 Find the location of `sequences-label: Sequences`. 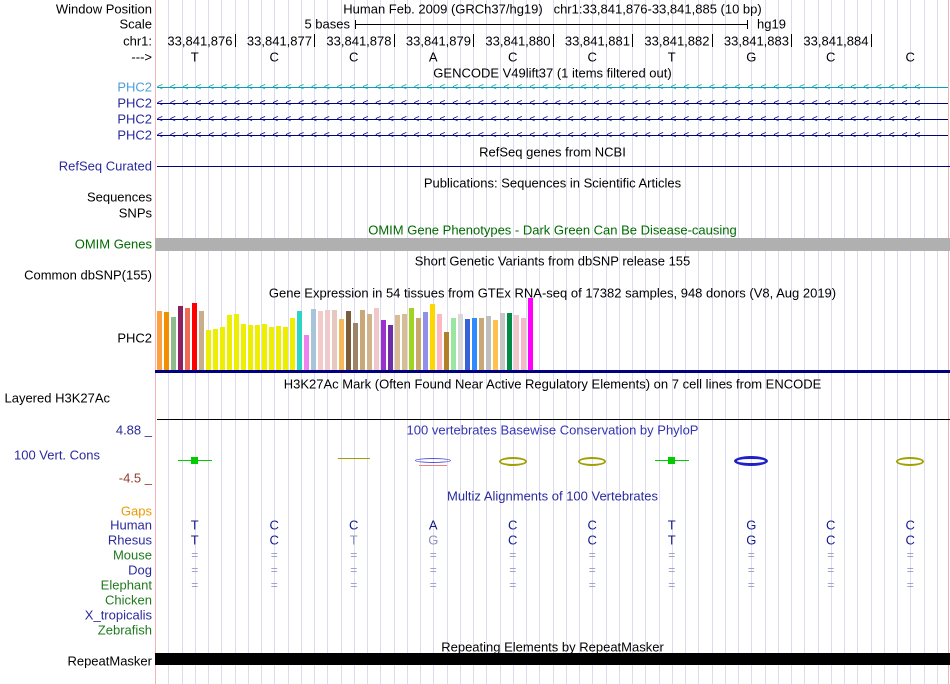

sequences-label: Sequences is located at coordinates (119, 197).